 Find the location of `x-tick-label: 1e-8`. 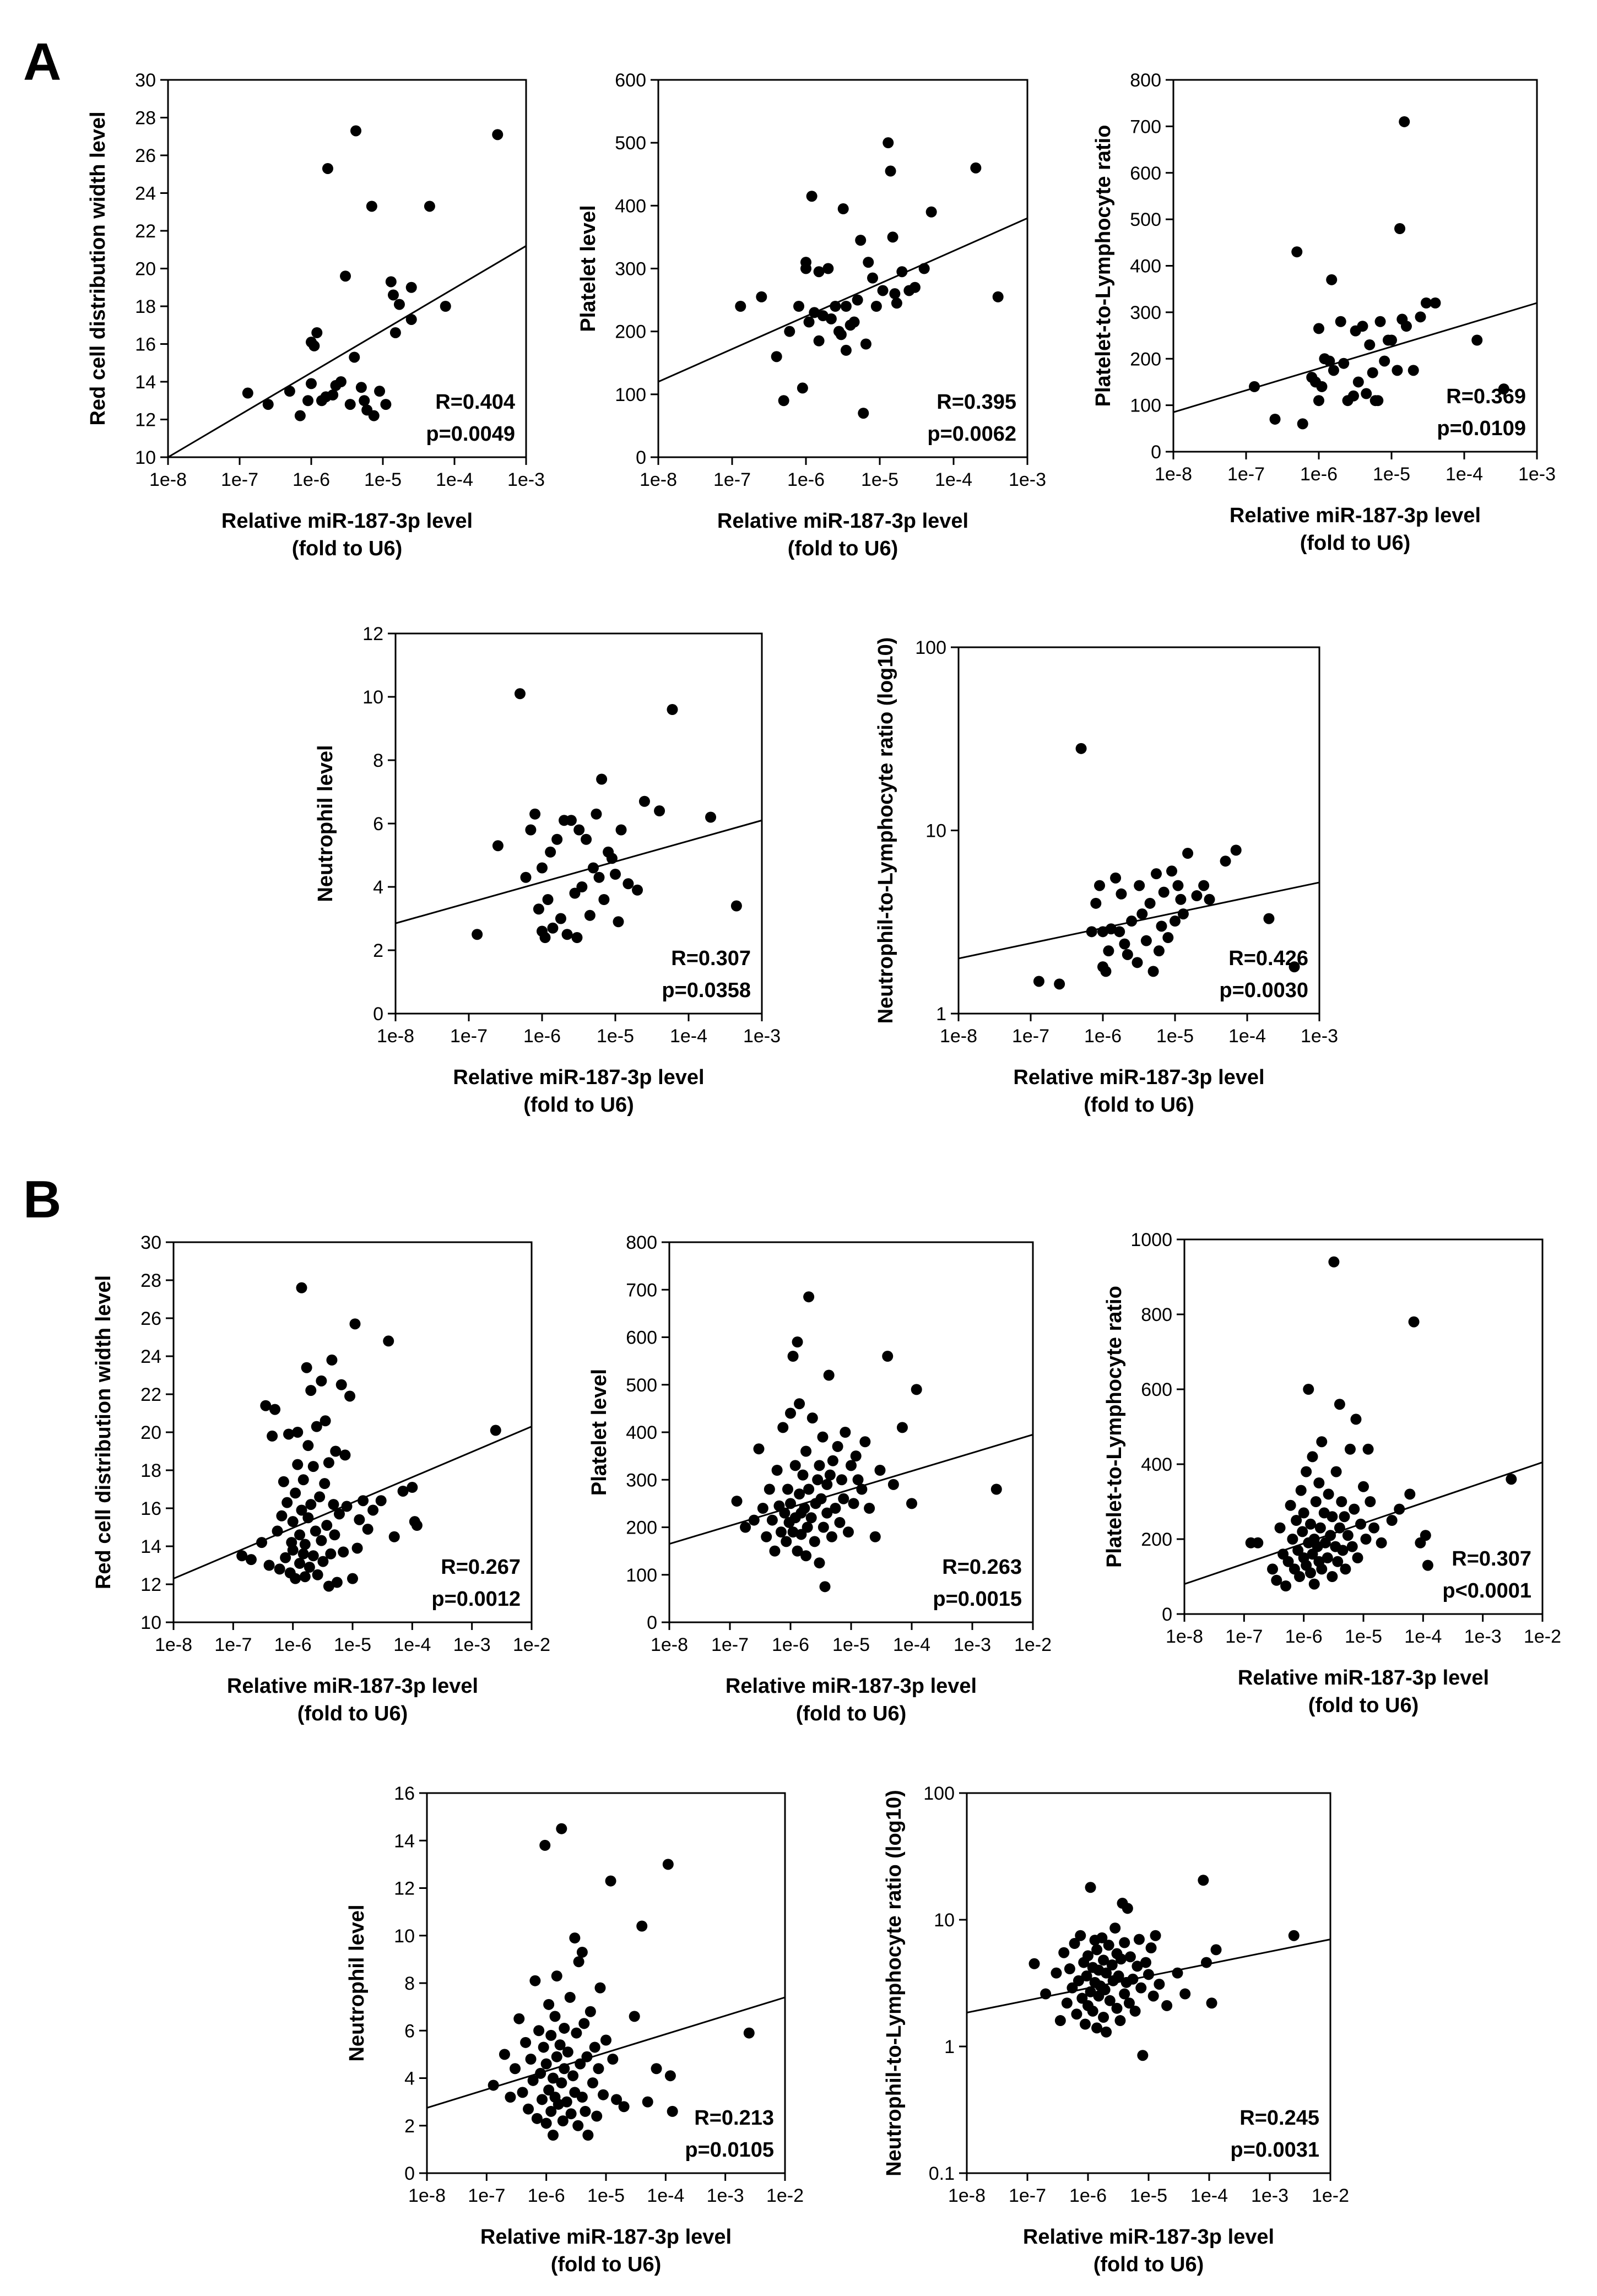

x-tick-label: 1e-8 is located at coordinates (967, 2195).